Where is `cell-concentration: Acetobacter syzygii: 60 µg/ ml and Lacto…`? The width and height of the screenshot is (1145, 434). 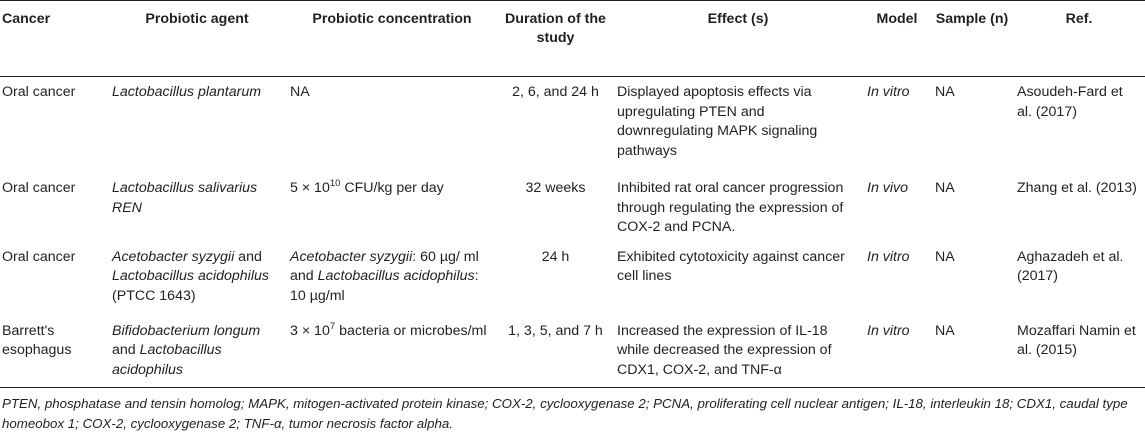
cell-concentration: Acetobacter syzygii: 60 µg/ ml and Lacto… is located at coordinates (392, 279).